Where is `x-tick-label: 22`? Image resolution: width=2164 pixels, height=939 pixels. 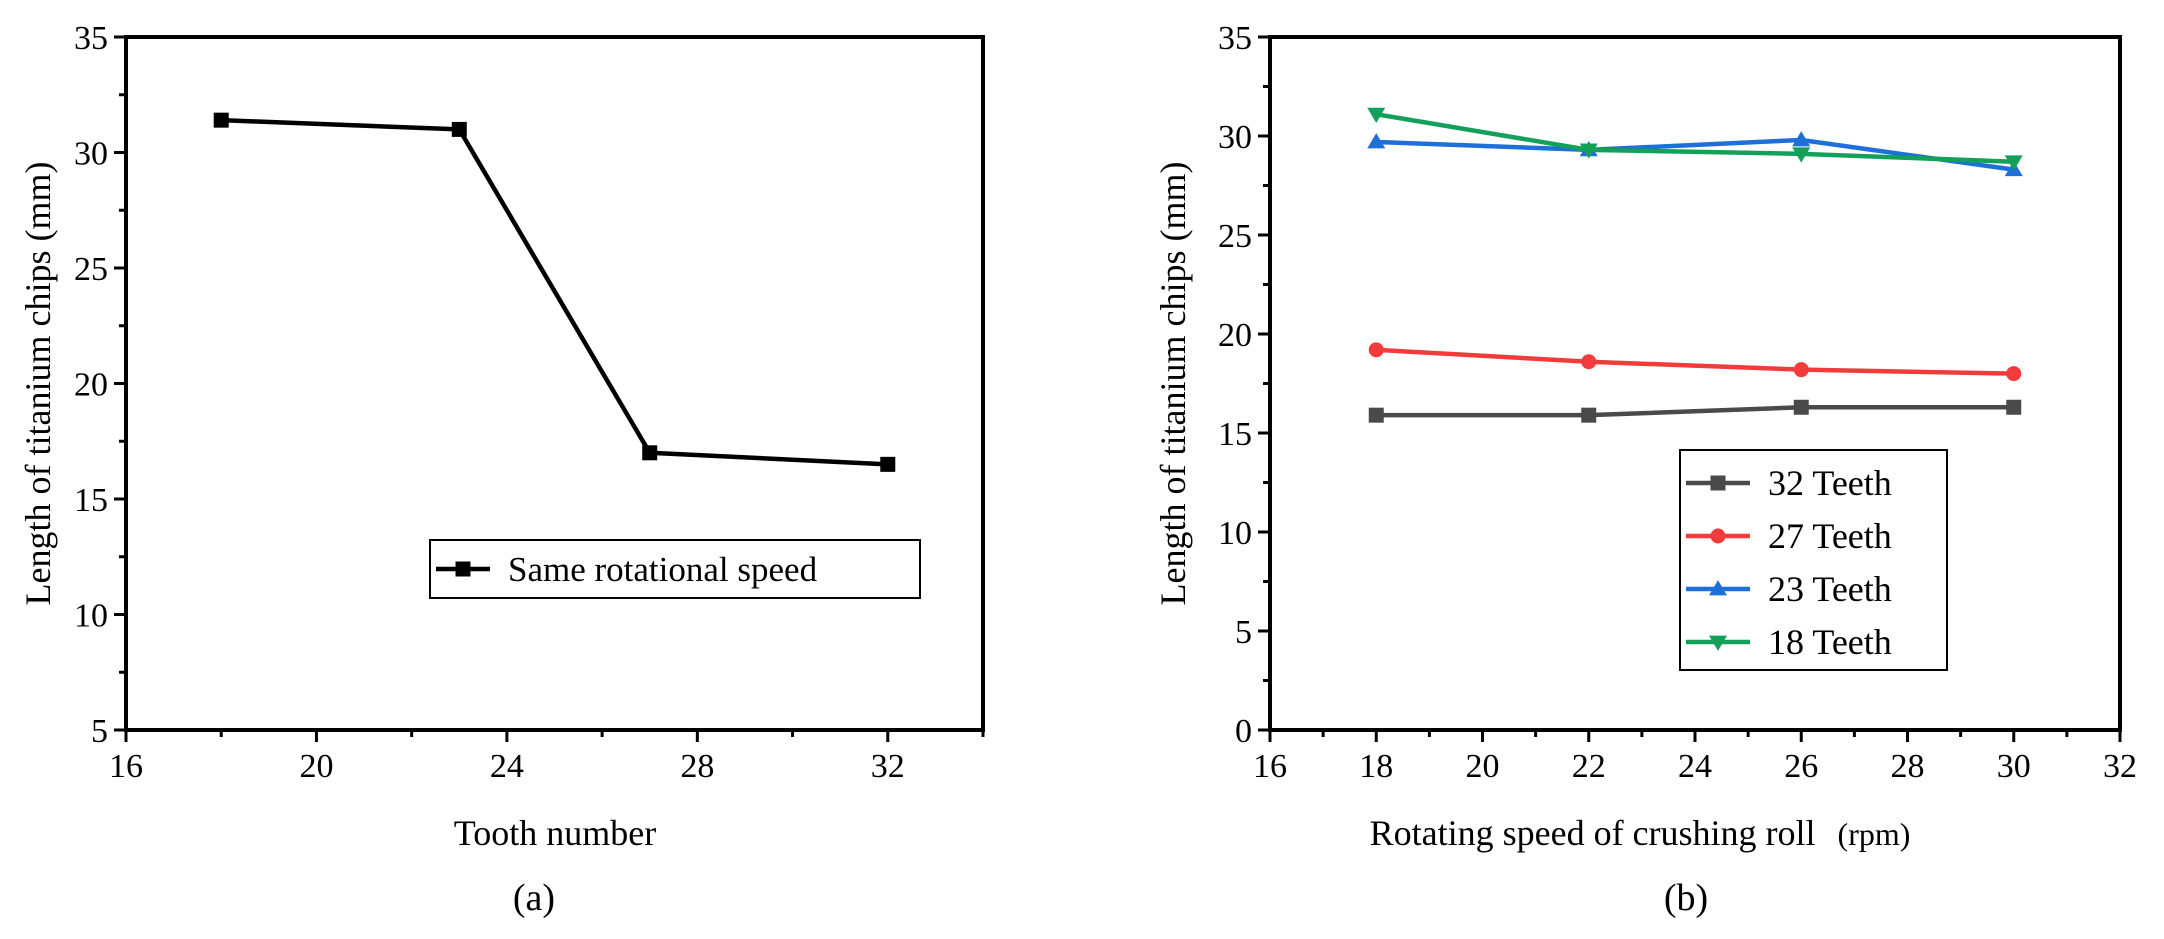
x-tick-label: 22 is located at coordinates (1589, 766).